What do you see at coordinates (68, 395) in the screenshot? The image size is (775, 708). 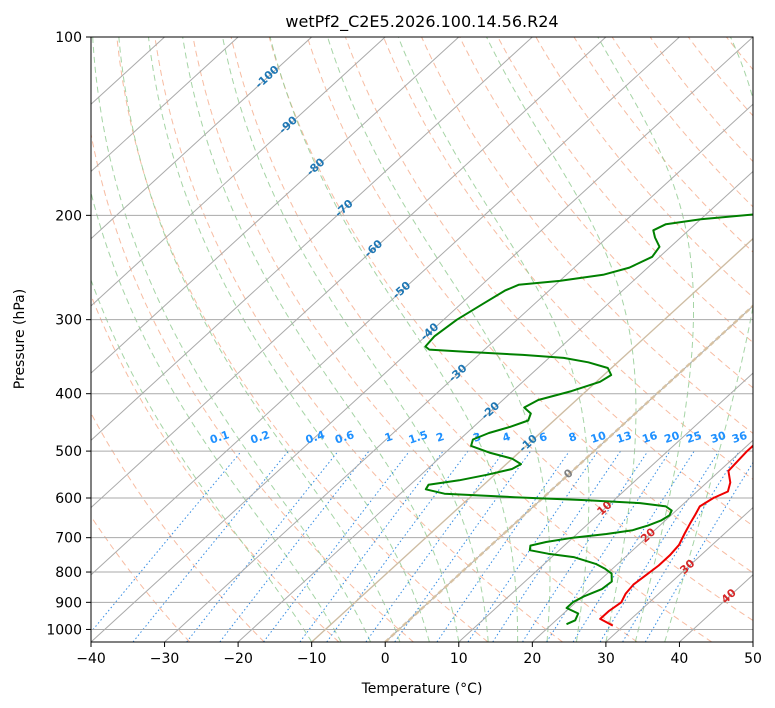 I see `y-tick-label: 400` at bounding box center [68, 395].